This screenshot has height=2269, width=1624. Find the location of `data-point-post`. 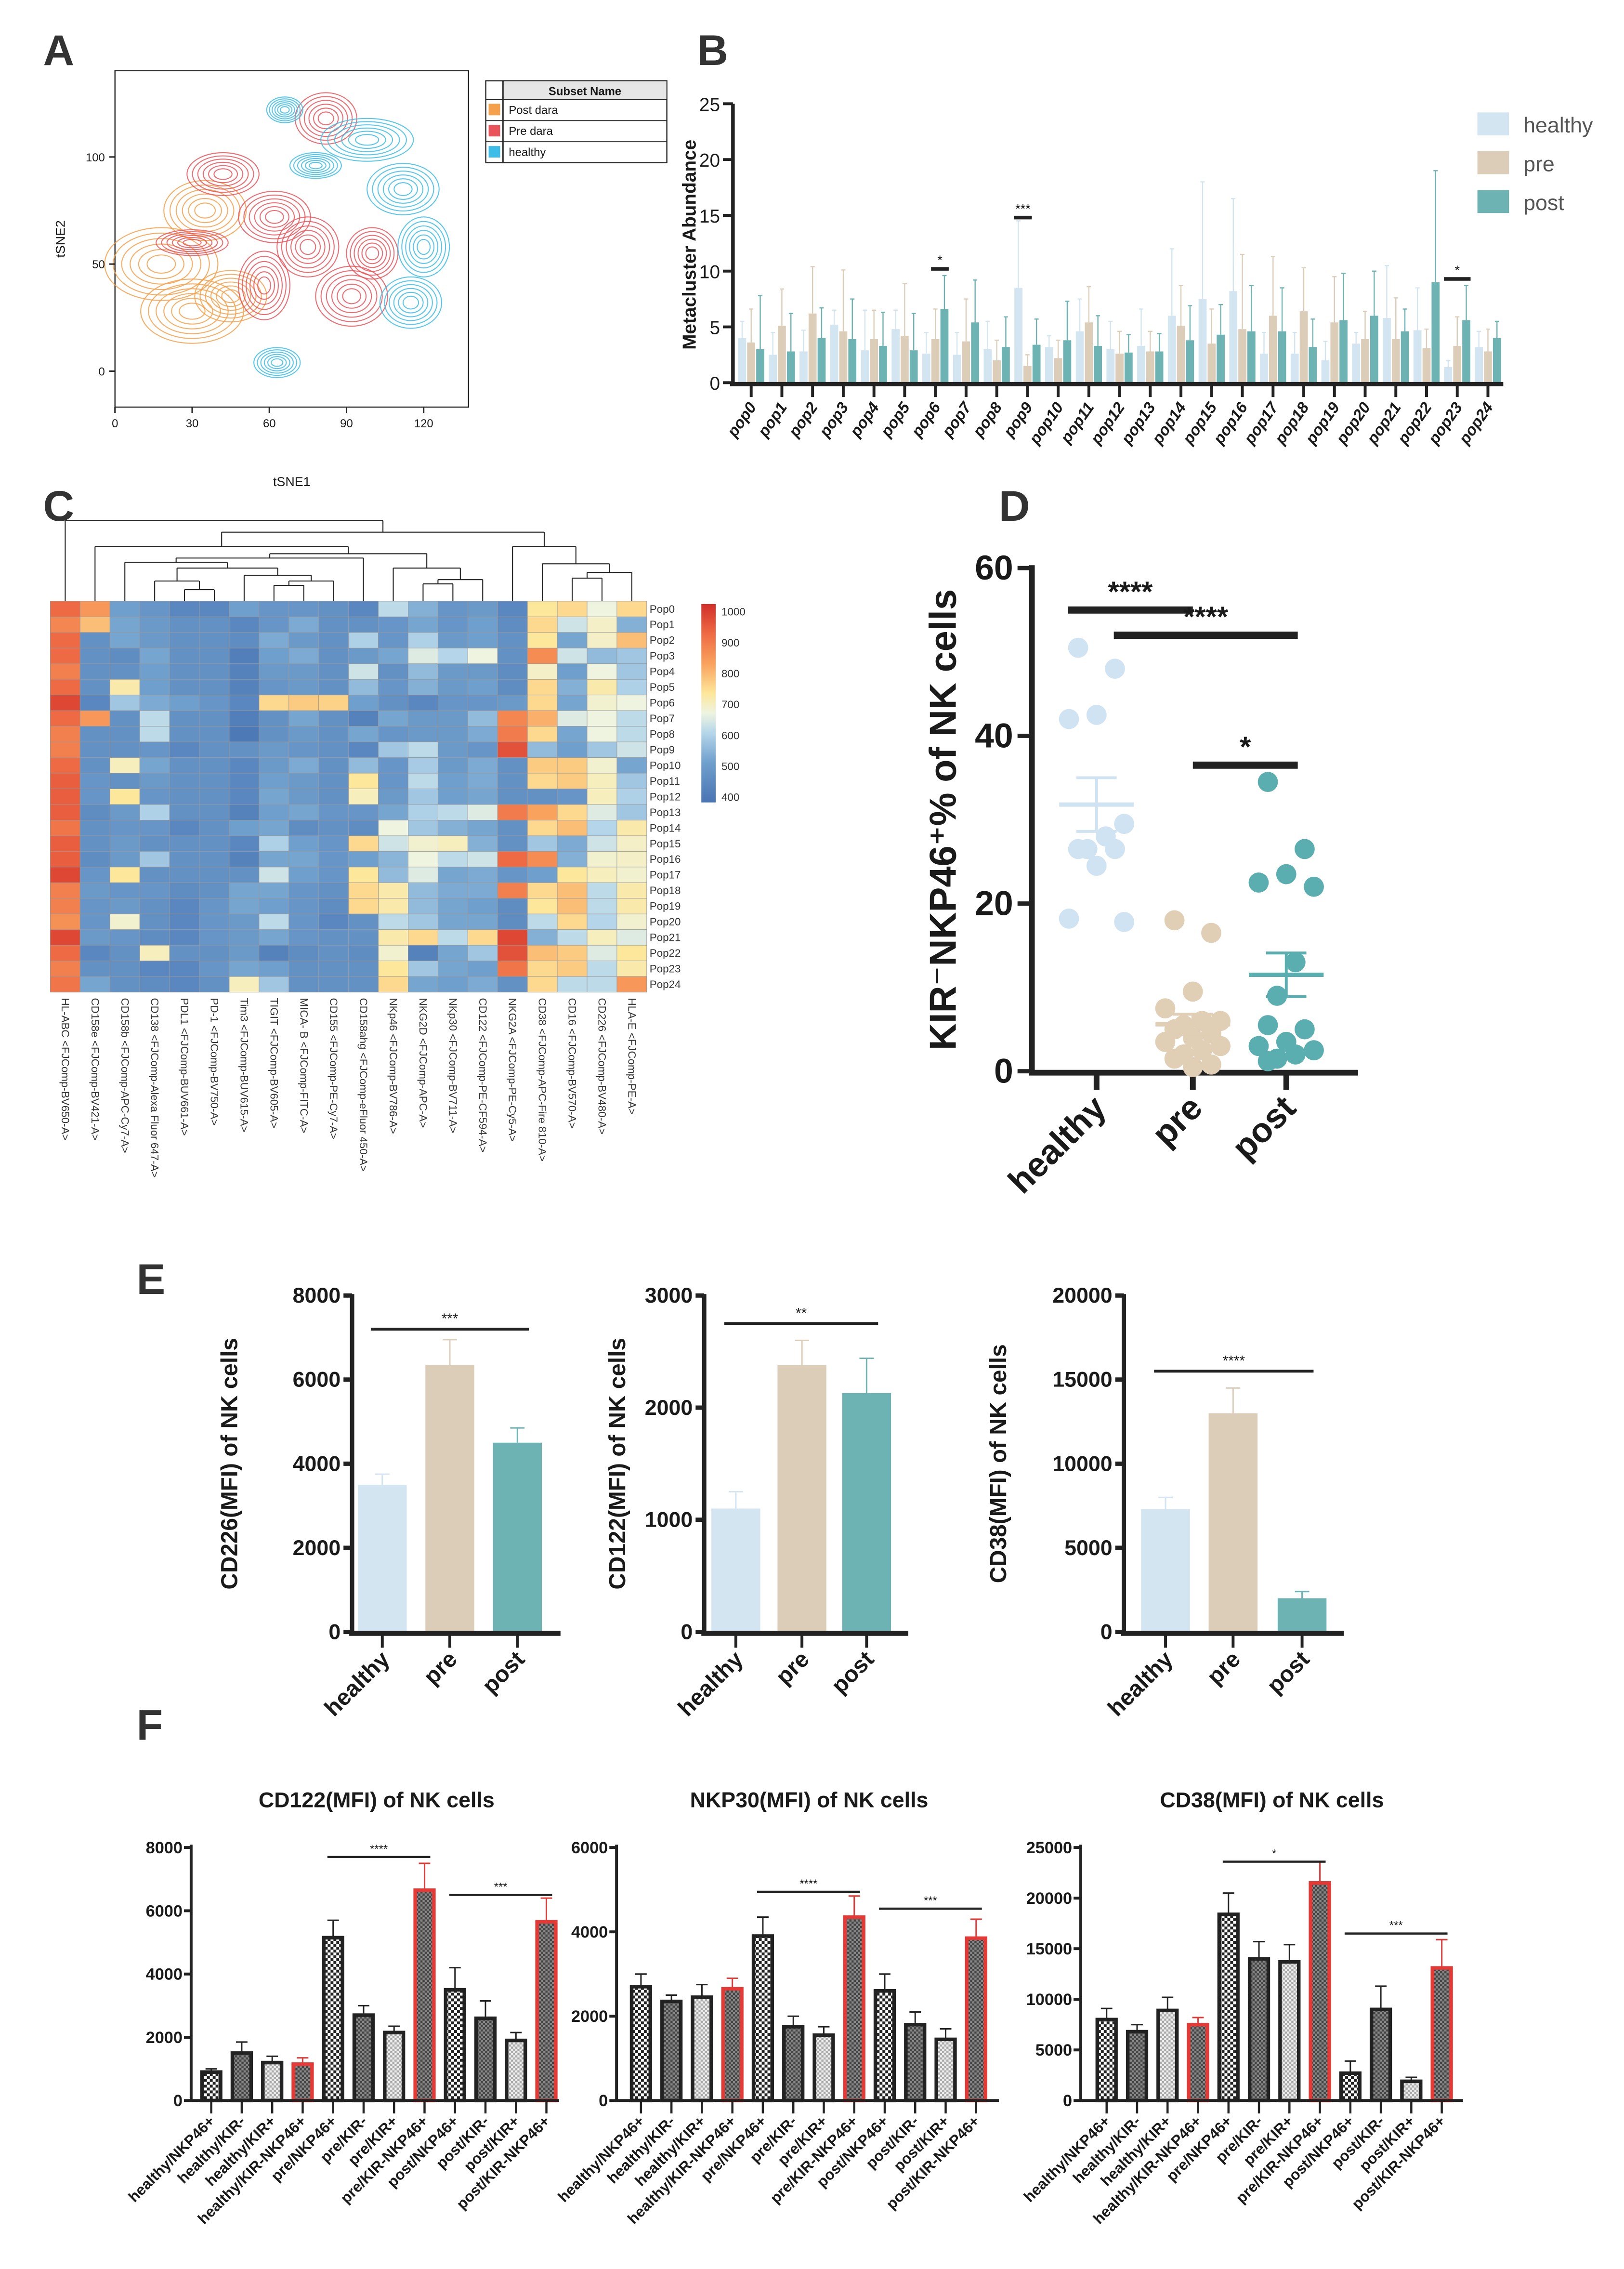

data-point-post is located at coordinates (1258, 882).